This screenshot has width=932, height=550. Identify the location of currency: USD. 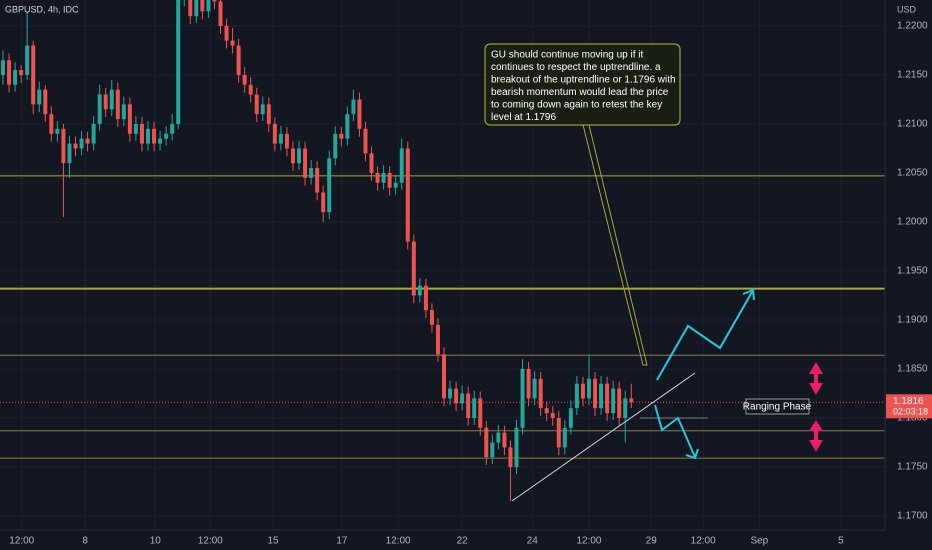
(907, 9).